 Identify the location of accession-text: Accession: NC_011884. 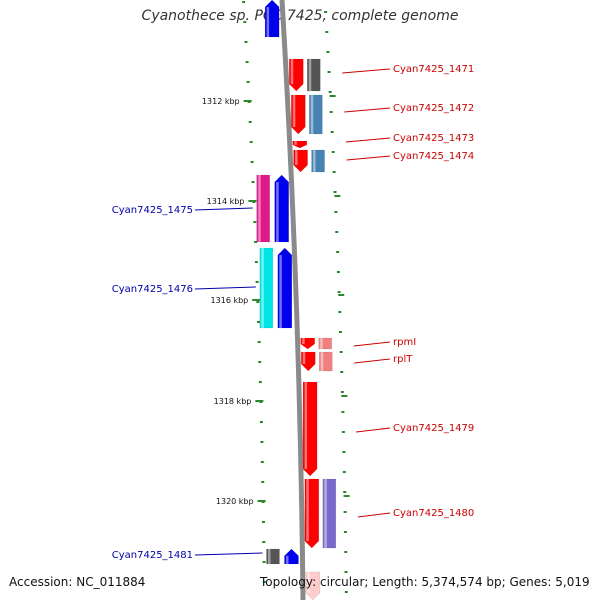
(77, 582).